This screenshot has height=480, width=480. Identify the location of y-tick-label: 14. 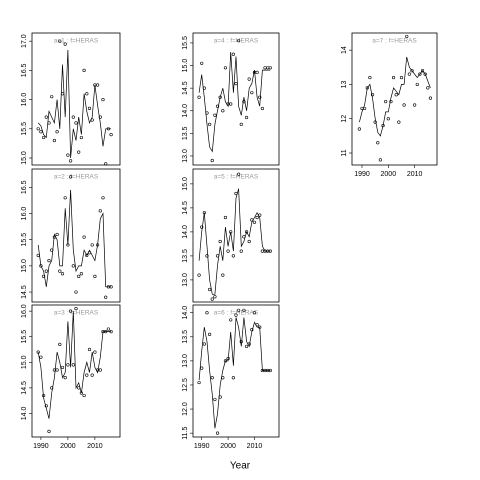
(344, 50).